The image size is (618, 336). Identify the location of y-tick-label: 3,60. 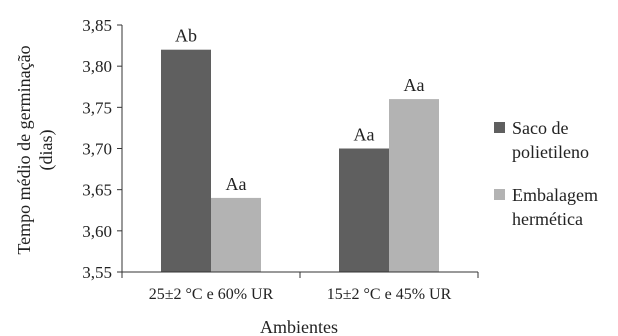
(97, 231).